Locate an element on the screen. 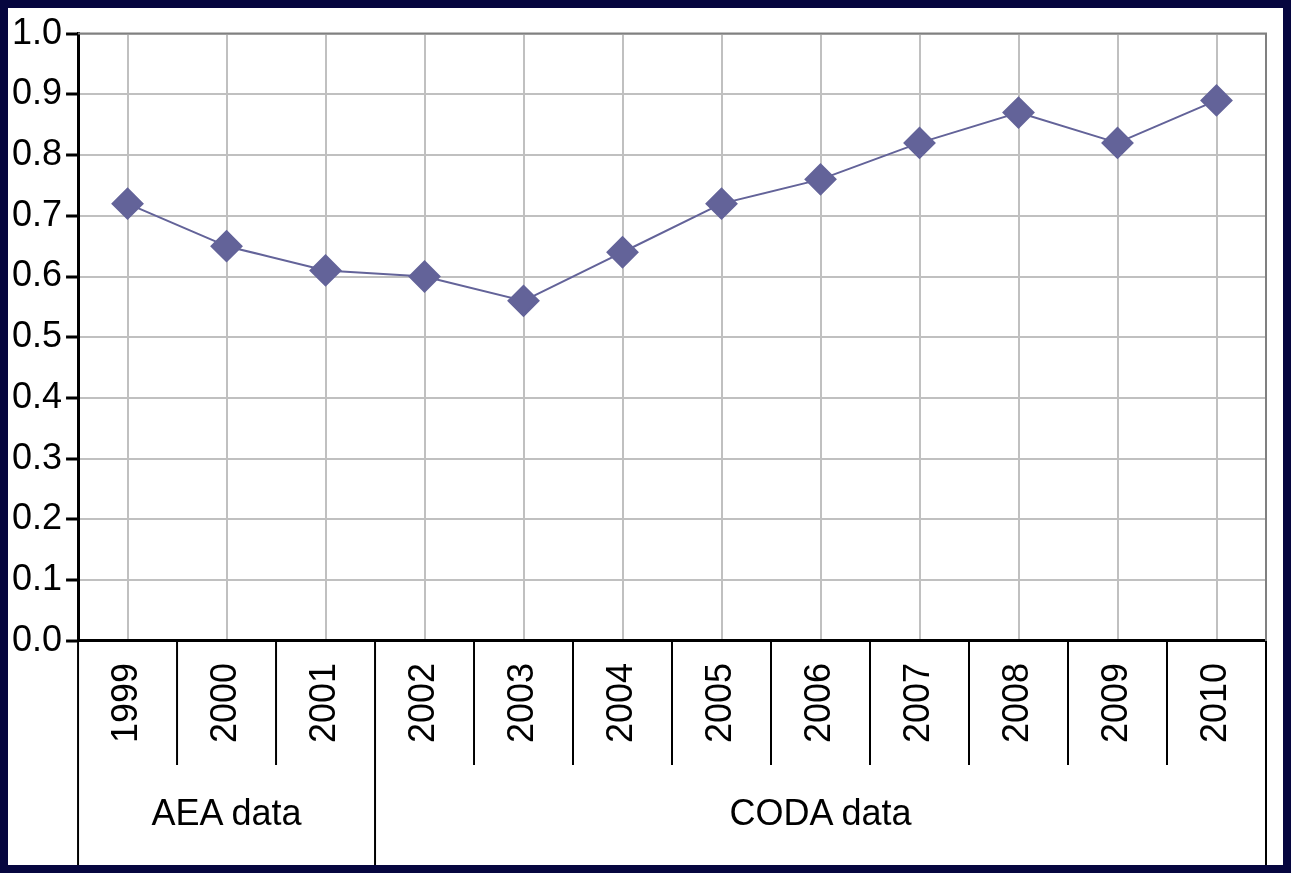 This screenshot has height=873, width=1291. x-tick-label: 2007 is located at coordinates (917, 703).